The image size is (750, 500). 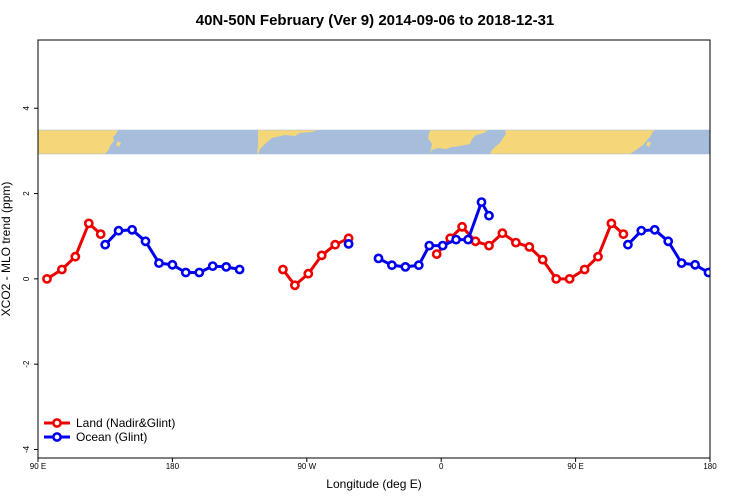 What do you see at coordinates (434, 234) in the screenshot?
I see `series-line` at bounding box center [434, 234].